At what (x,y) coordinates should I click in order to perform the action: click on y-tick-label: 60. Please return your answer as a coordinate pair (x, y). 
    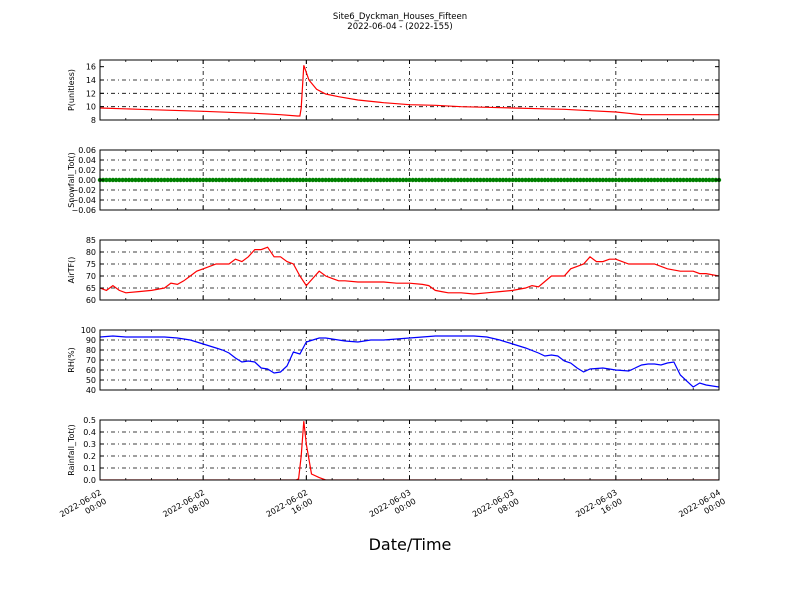
    Looking at the image, I should click on (91, 300).